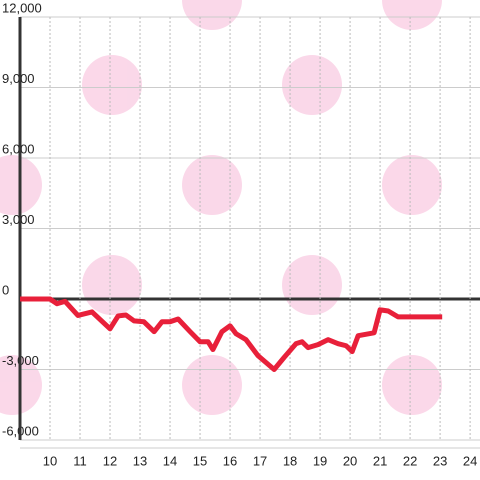 This screenshot has width=480, height=480. What do you see at coordinates (18, 78) in the screenshot?
I see `y-tick-label: 9,000` at bounding box center [18, 78].